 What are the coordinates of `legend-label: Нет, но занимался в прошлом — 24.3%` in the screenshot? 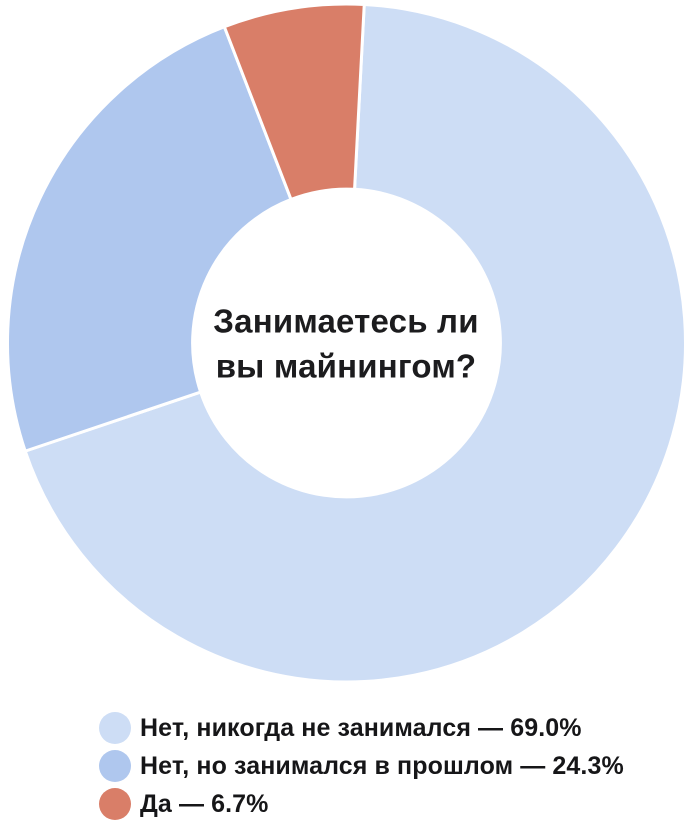 It's located at (382, 765).